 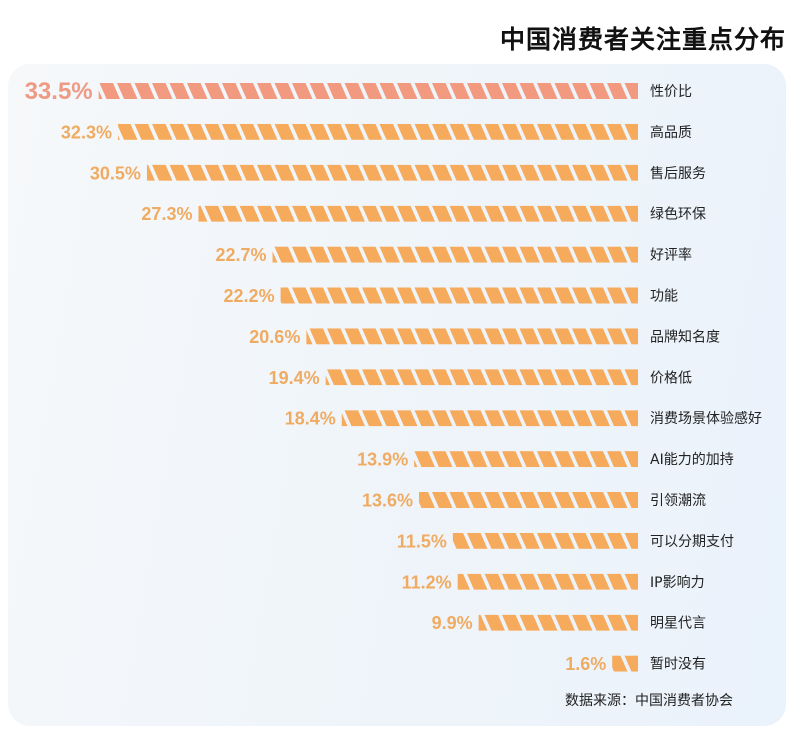 What do you see at coordinates (115, 173) in the screenshot?
I see `value-label: 30.5%` at bounding box center [115, 173].